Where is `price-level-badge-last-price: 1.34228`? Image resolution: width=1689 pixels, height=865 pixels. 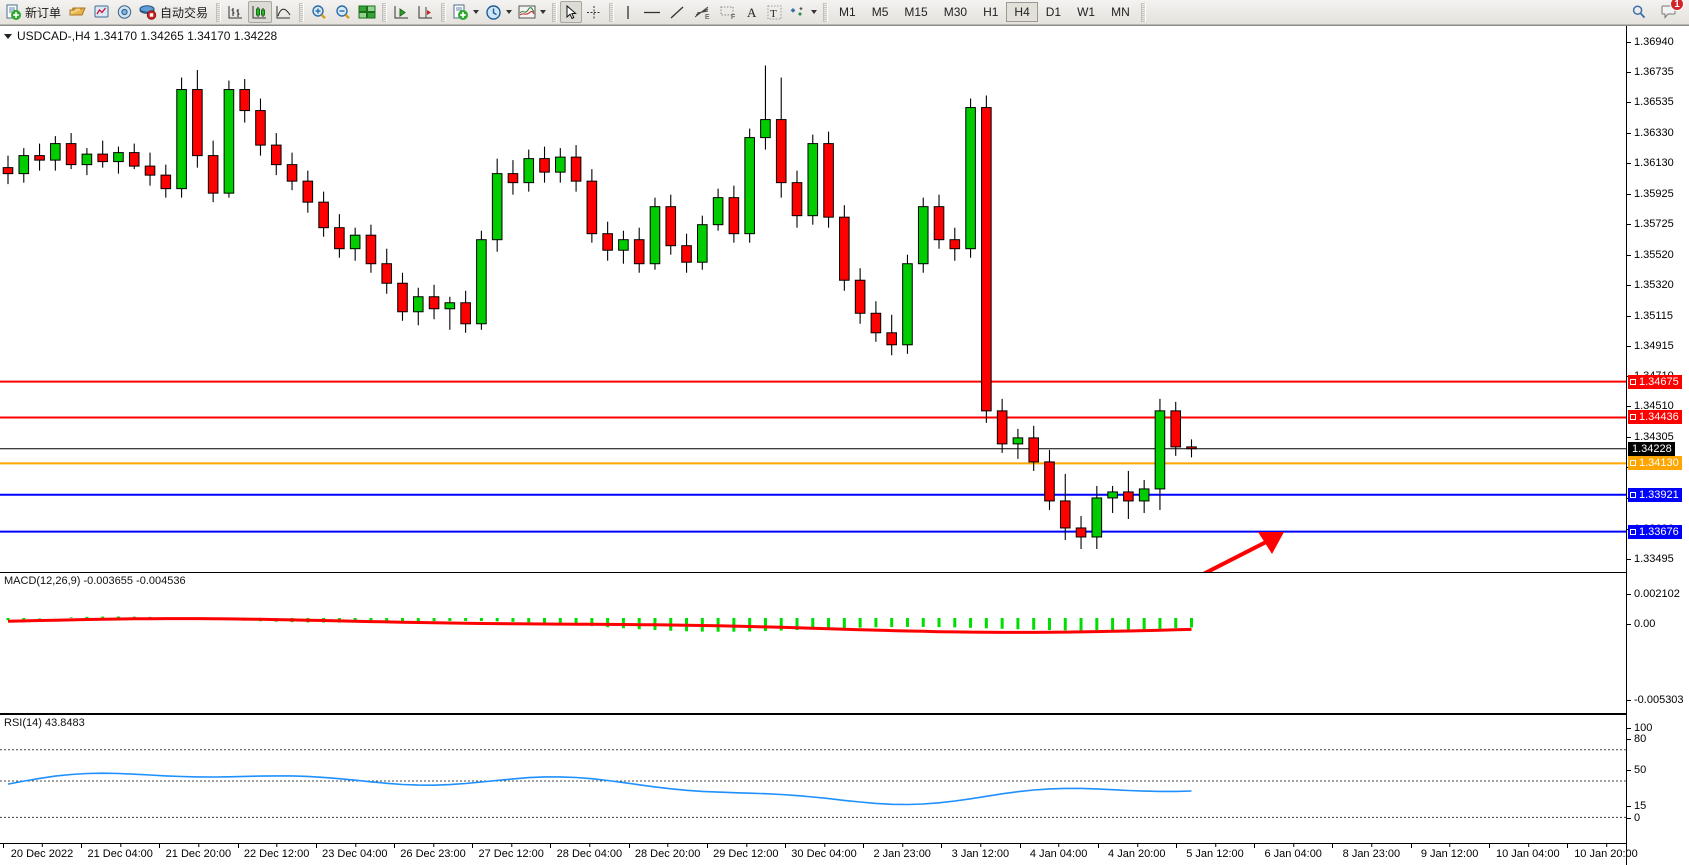 price-level-badge-last-price: 1.34228 is located at coordinates (1651, 448).